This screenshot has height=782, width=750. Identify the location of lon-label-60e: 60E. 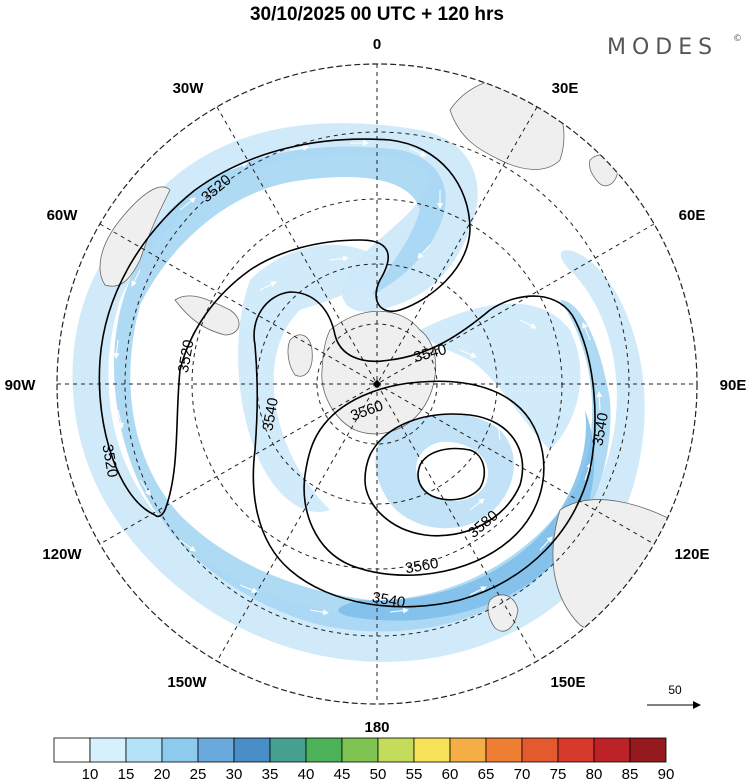
(692, 215).